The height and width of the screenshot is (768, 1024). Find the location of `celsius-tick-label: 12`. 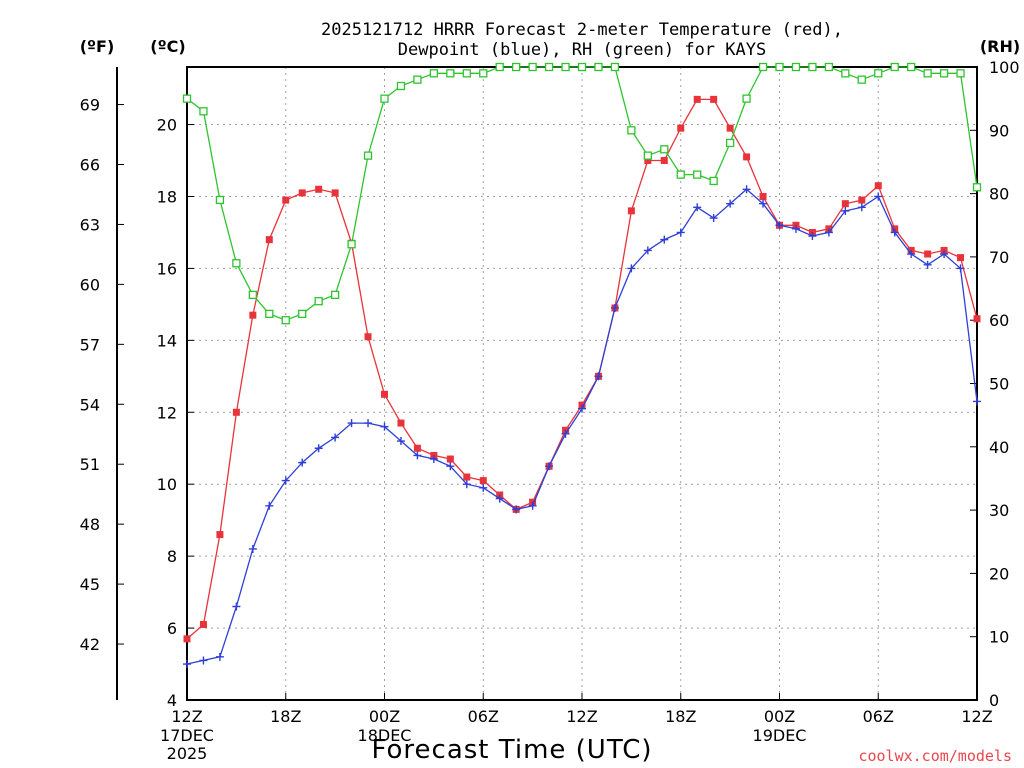

celsius-tick-label: 12 is located at coordinates (167, 412).